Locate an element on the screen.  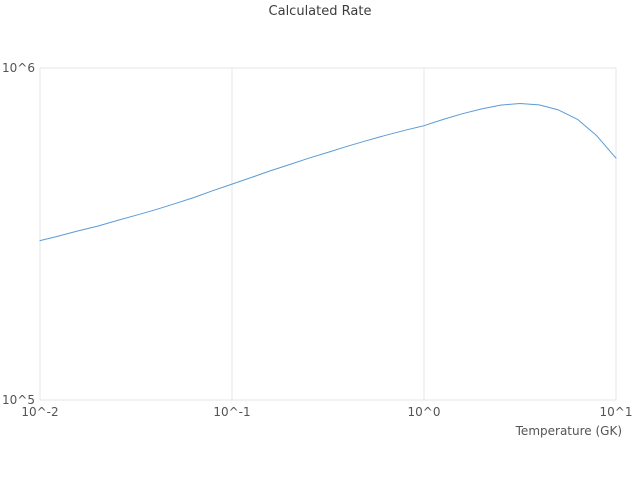
x-tick-label: 10^0 is located at coordinates (424, 412).